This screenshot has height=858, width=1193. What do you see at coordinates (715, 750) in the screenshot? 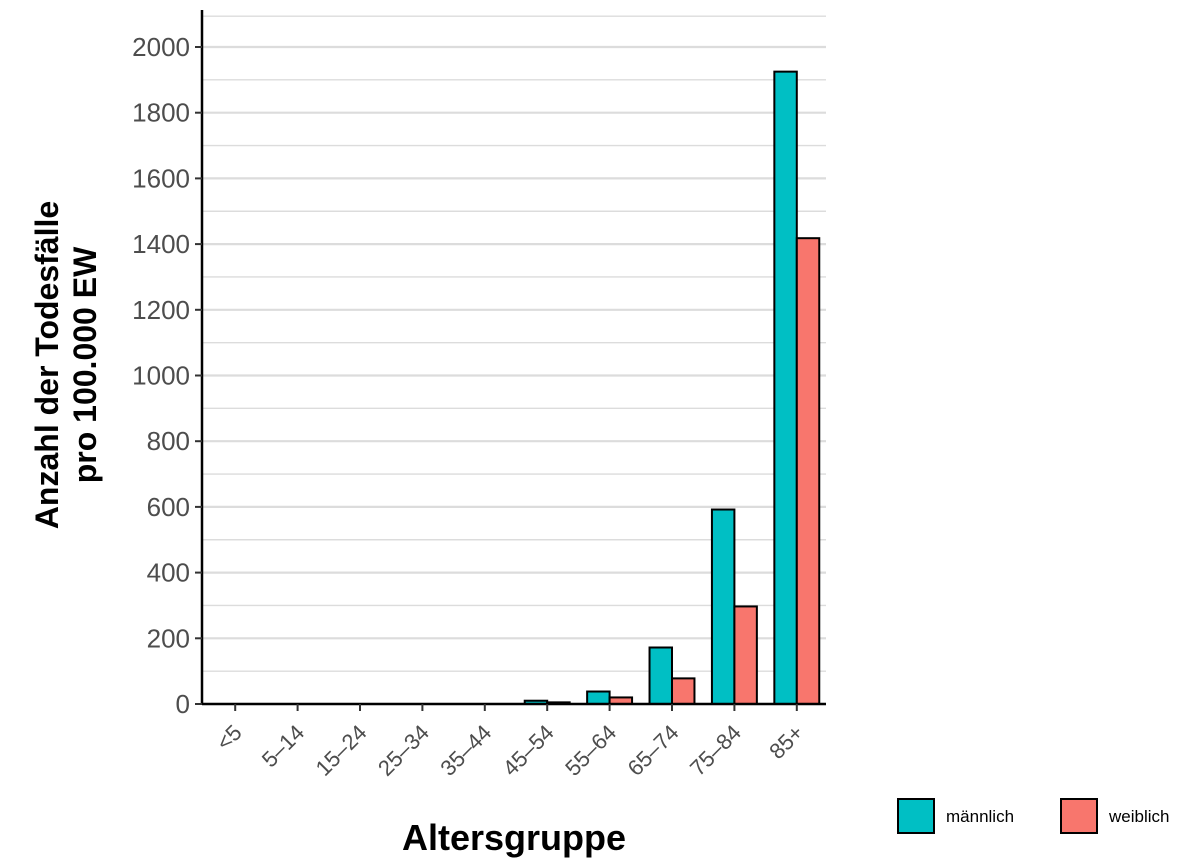
I see `x-tick-label: 75–84` at bounding box center [715, 750].